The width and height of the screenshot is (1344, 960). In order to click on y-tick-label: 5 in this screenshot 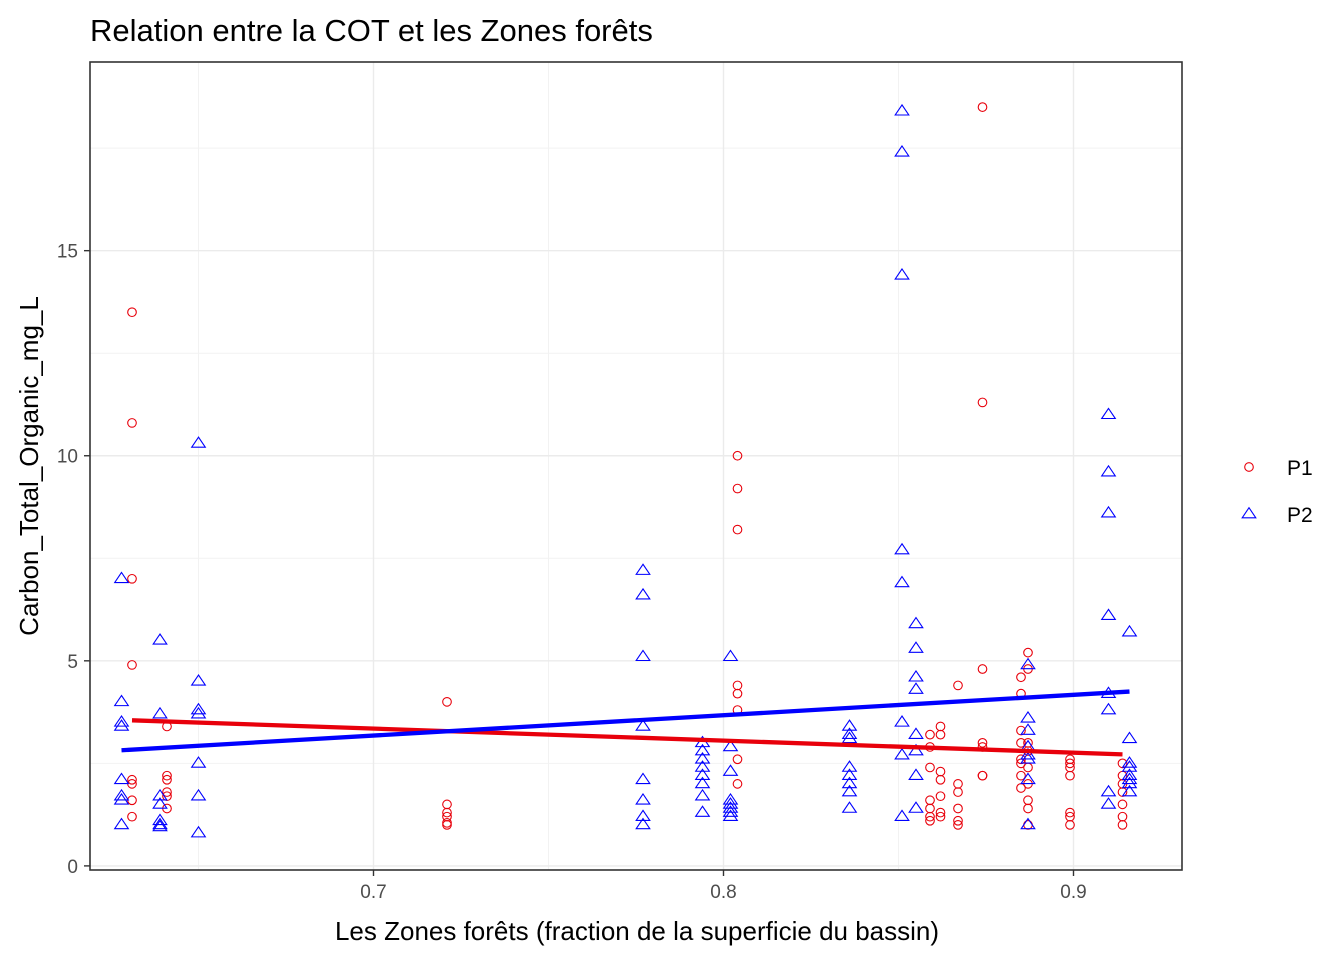, I will do `click(72, 662)`.